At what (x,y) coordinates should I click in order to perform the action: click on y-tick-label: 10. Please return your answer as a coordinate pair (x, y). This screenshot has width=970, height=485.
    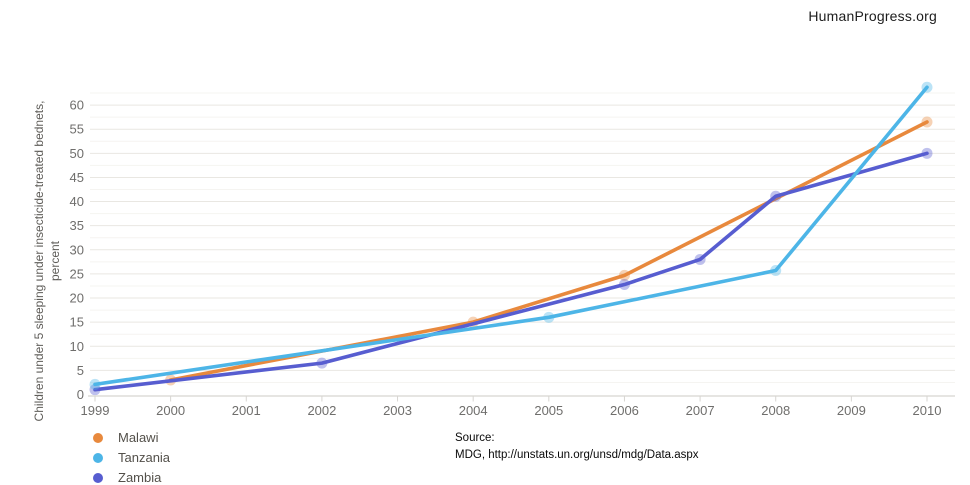
    Looking at the image, I should click on (77, 346).